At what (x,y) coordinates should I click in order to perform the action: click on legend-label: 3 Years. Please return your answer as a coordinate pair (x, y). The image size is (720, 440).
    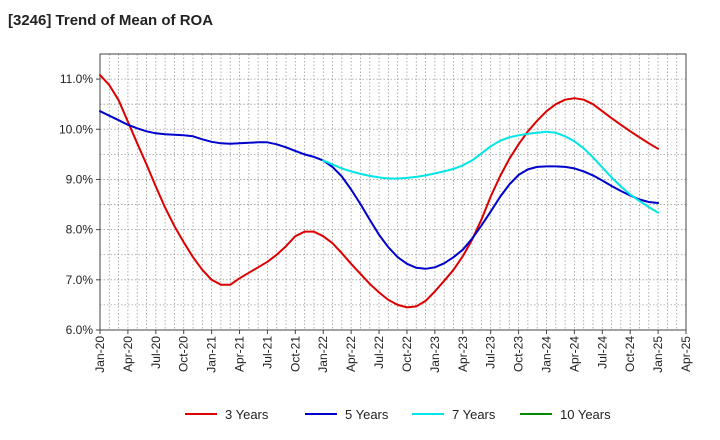
    Looking at the image, I should click on (247, 414).